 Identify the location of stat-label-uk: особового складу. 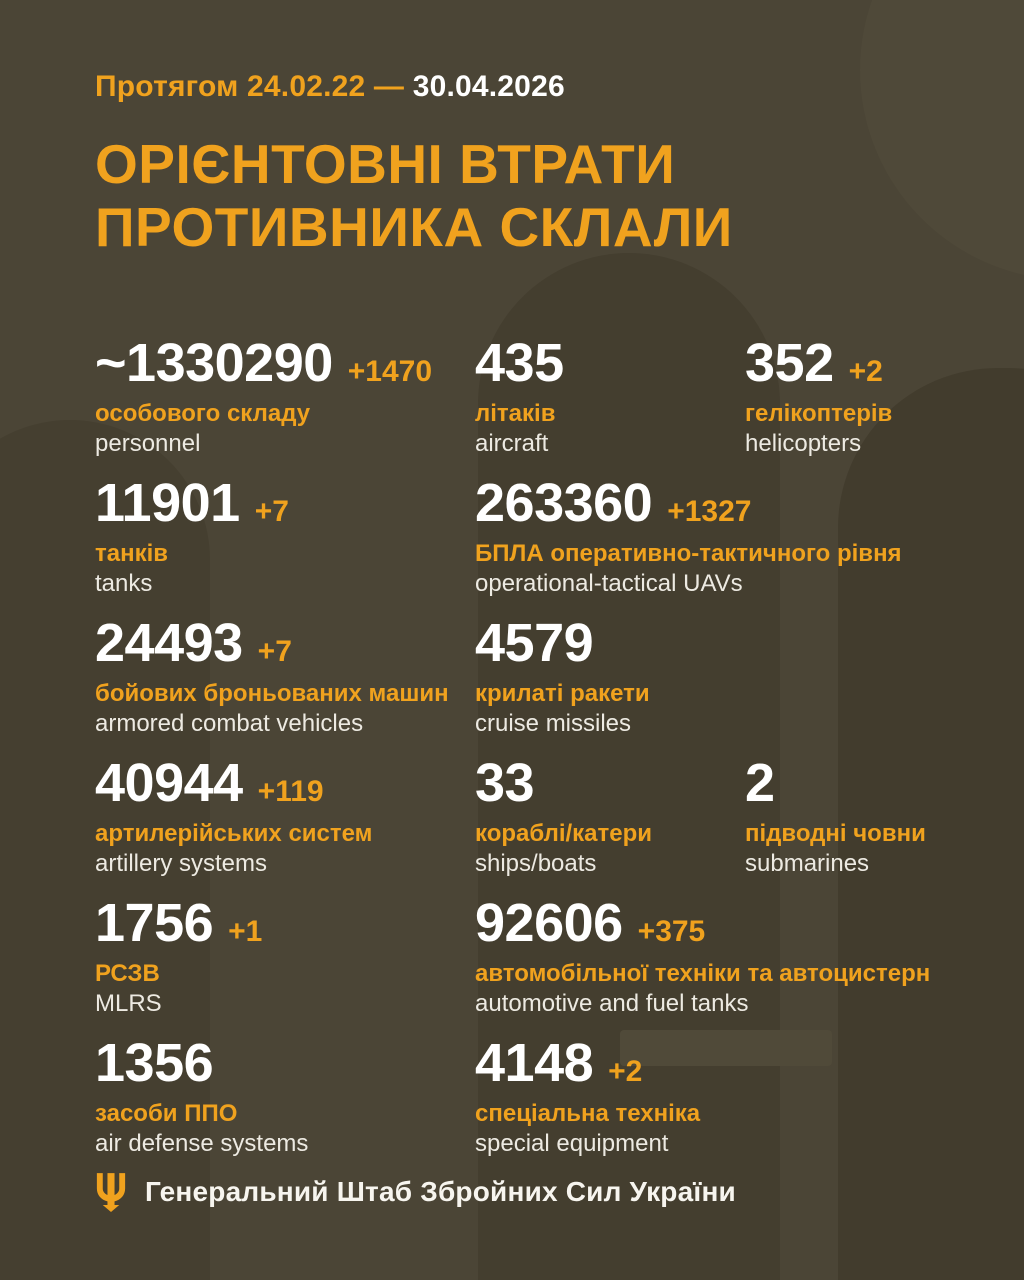
(203, 414).